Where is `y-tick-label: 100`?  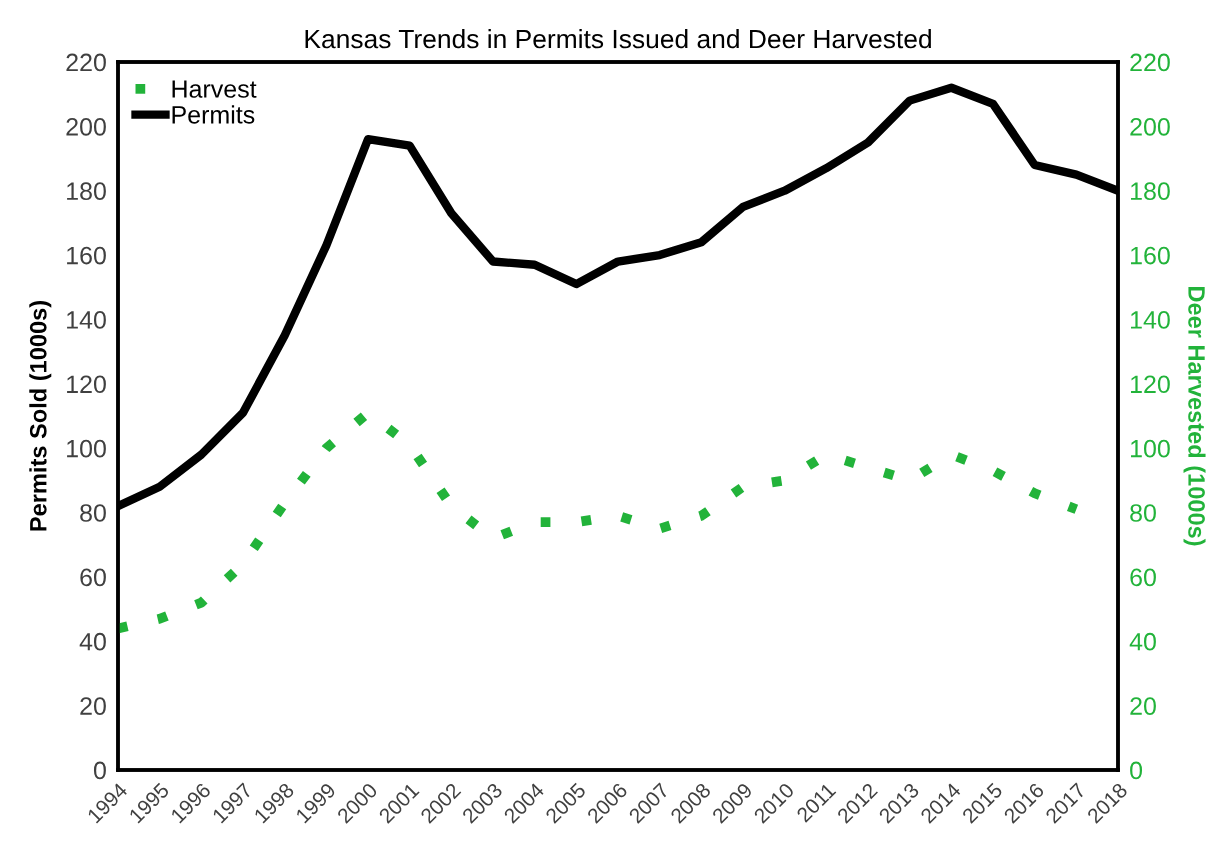
y-tick-label: 100 is located at coordinates (86, 448).